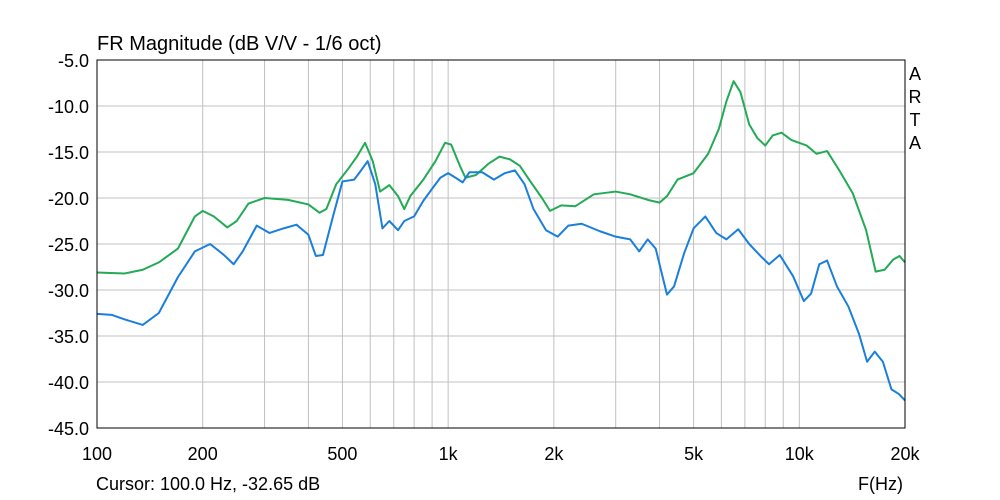  Describe the element at coordinates (97, 454) in the screenshot. I see `x-tick-label: 100` at that location.